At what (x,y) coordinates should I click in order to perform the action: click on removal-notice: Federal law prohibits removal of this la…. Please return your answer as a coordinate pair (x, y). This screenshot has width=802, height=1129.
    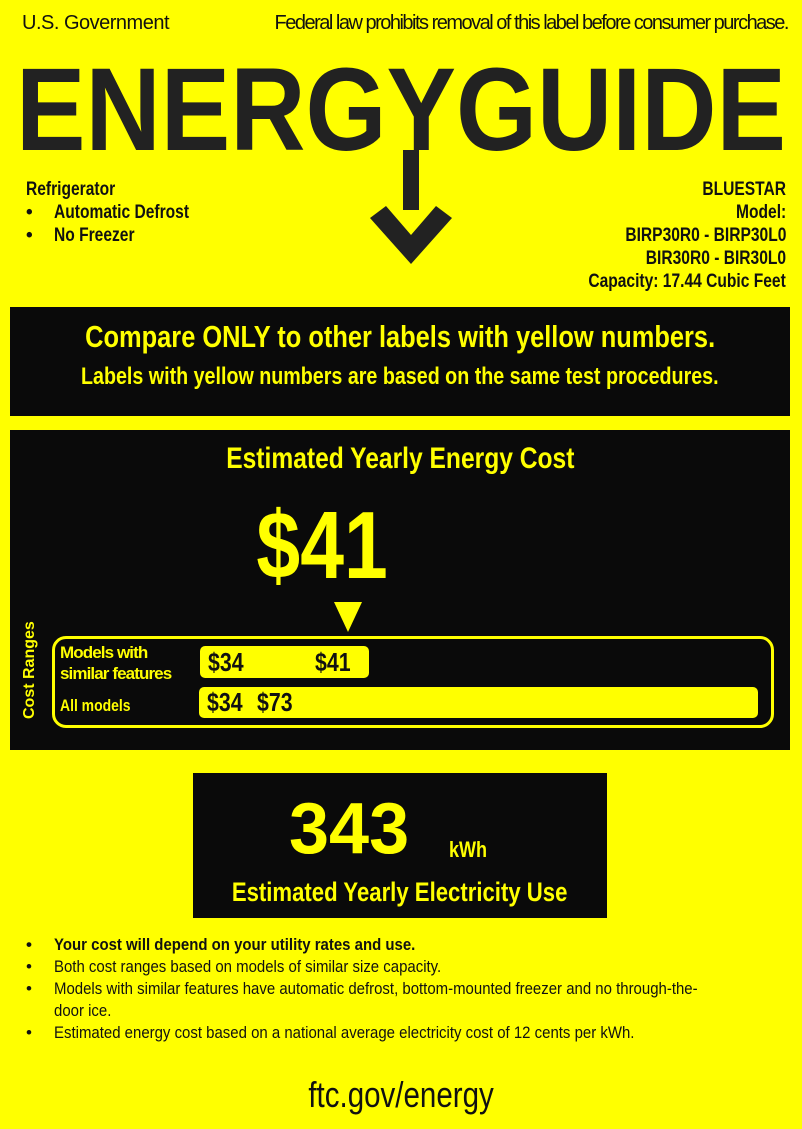
    Looking at the image, I should click on (532, 23).